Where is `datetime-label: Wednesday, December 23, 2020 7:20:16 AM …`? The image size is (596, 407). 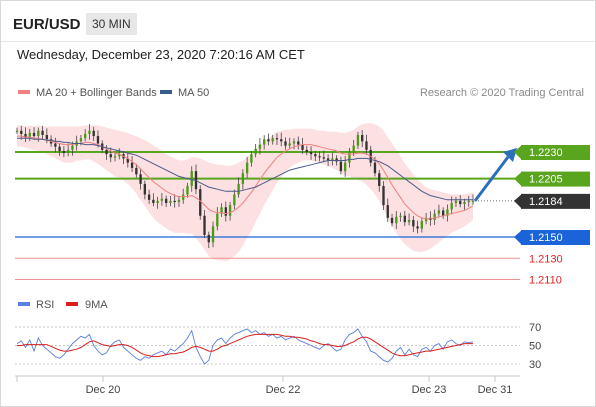
datetime-label: Wednesday, December 23, 2020 7:20:16 AM … is located at coordinates (161, 54).